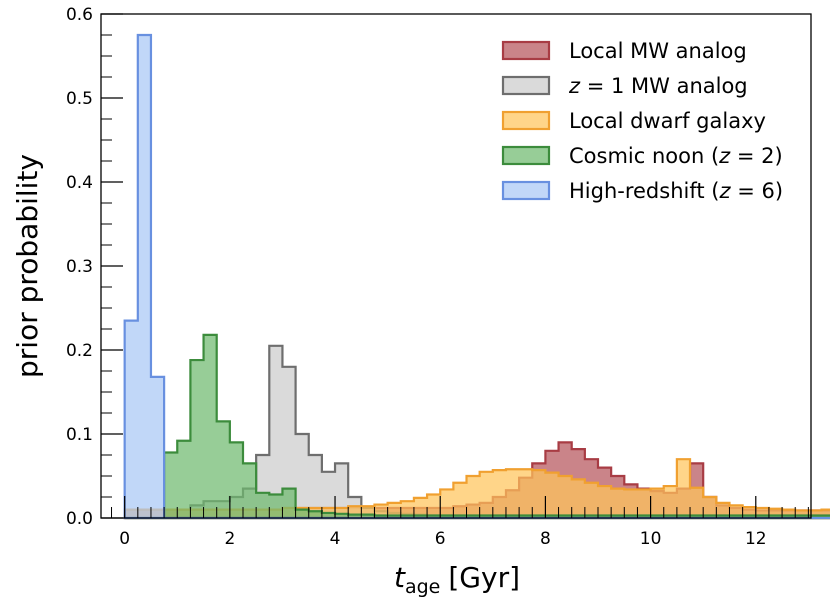  I want to click on y-axis-label: prior probability, so click(27, 266).